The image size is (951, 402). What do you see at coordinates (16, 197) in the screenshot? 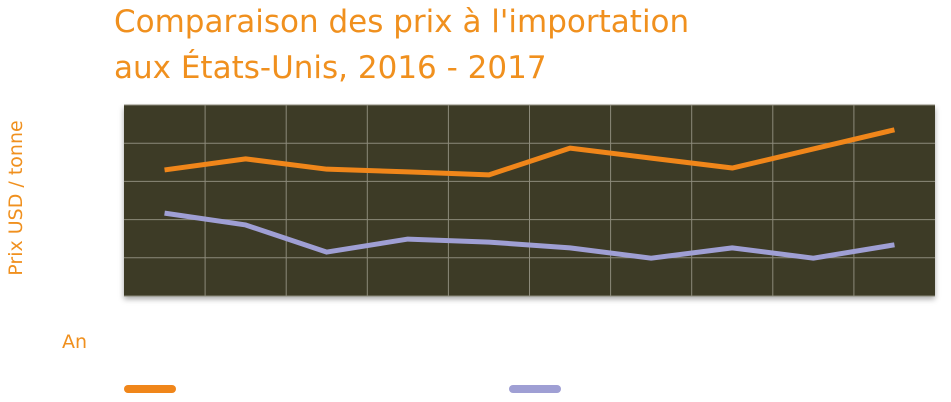
I see `y-axis-label: Prix USD / tonne` at bounding box center [16, 197].